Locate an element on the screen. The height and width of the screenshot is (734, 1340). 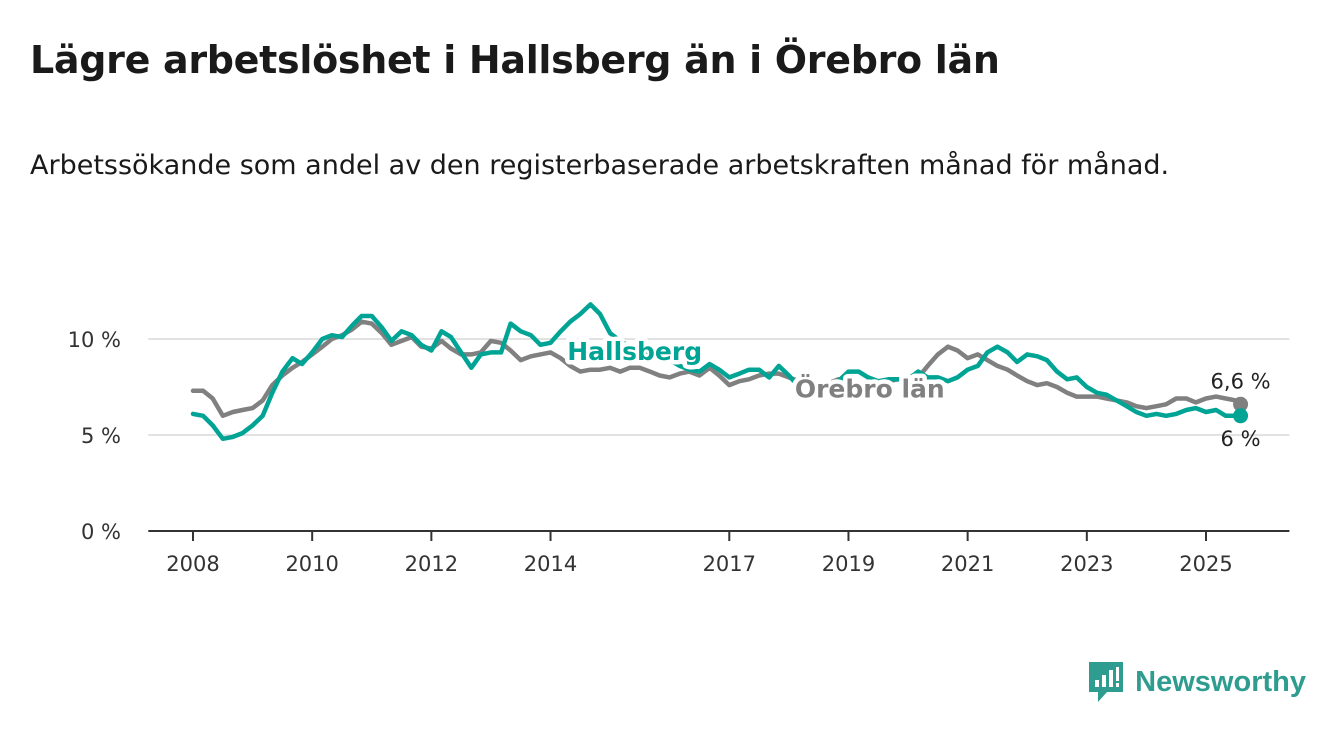
x-tick-label: 2014 is located at coordinates (550, 564).